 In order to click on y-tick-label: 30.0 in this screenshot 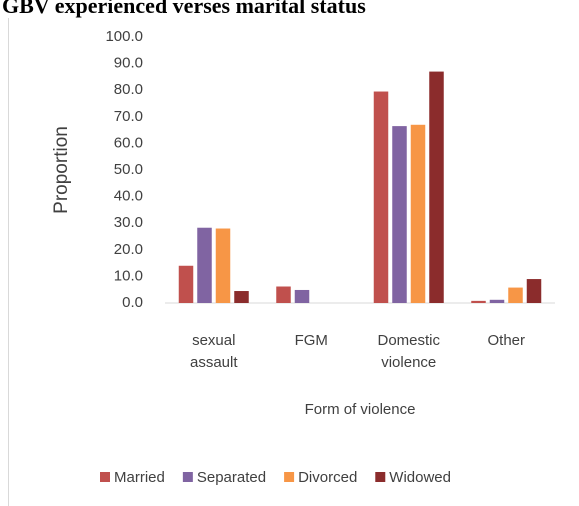, I will do `click(128, 222)`.